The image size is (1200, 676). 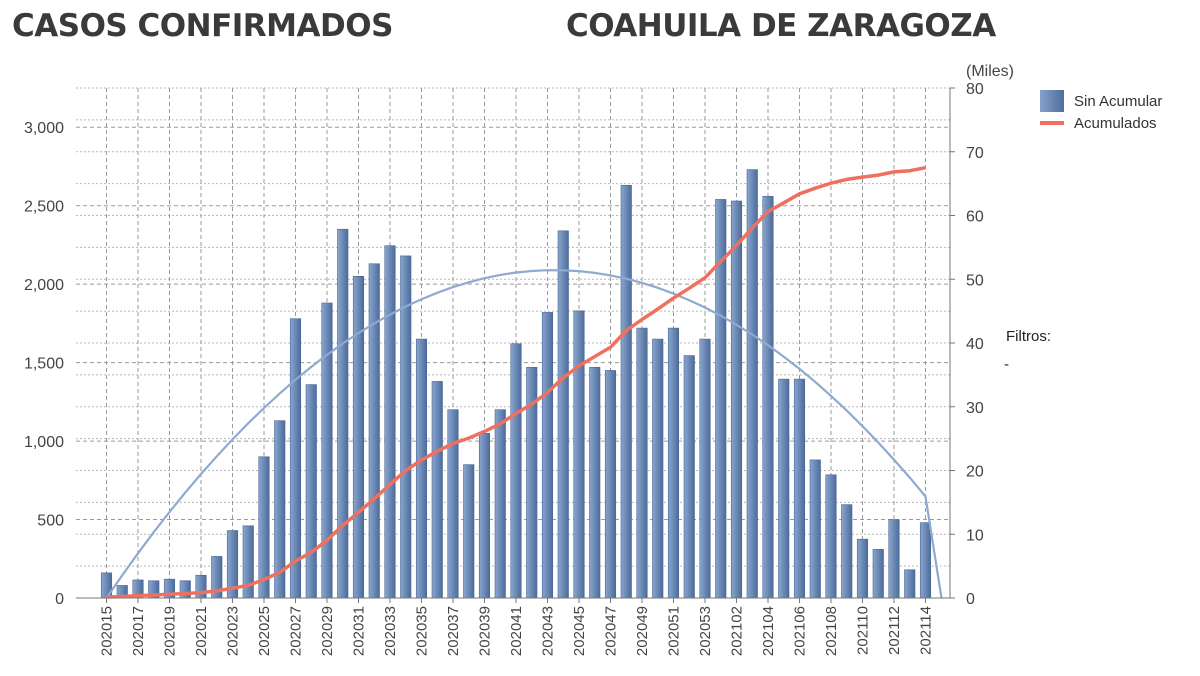 What do you see at coordinates (781, 26) in the screenshot?
I see `region-title: COAHUILA DE ZARAGOZA` at bounding box center [781, 26].